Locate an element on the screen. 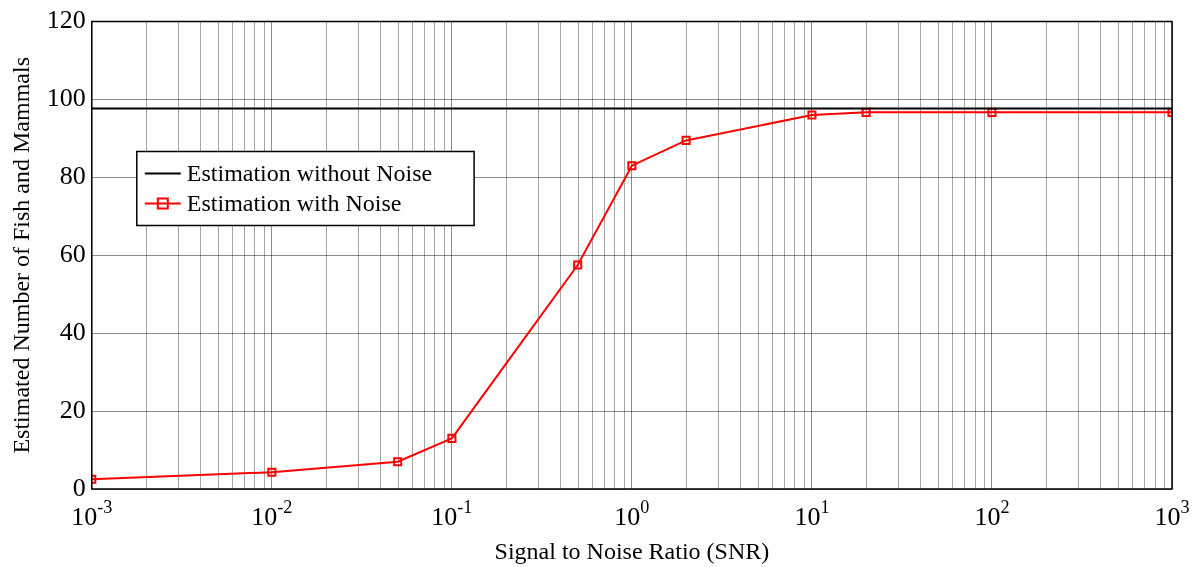 The image size is (1200, 567). y-tick-label: 100 is located at coordinates (66, 98).